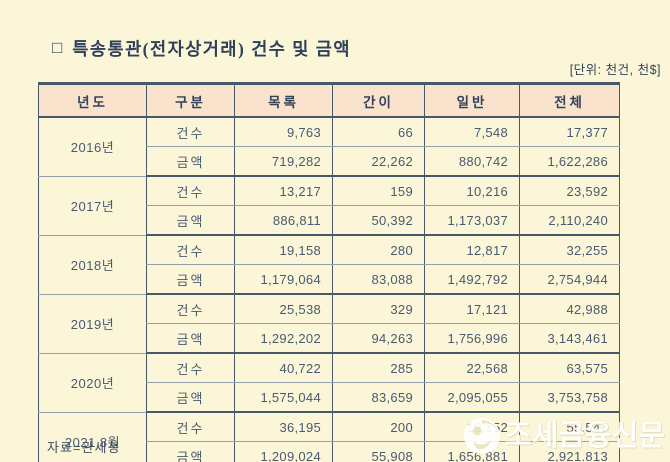  I want to click on value-cell: 50,392, so click(378, 220).